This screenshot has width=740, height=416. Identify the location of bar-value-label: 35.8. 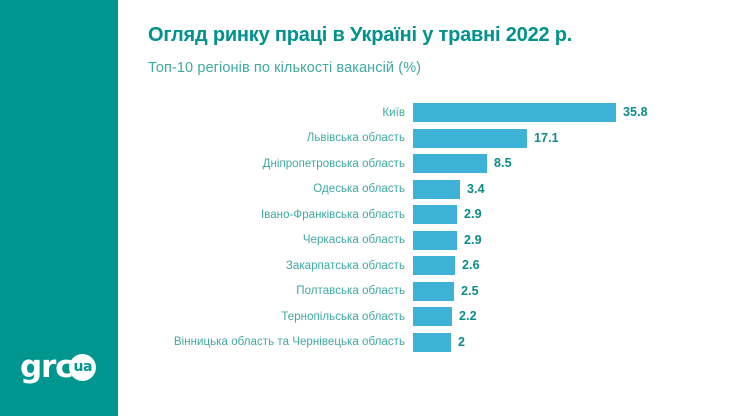
(635, 112).